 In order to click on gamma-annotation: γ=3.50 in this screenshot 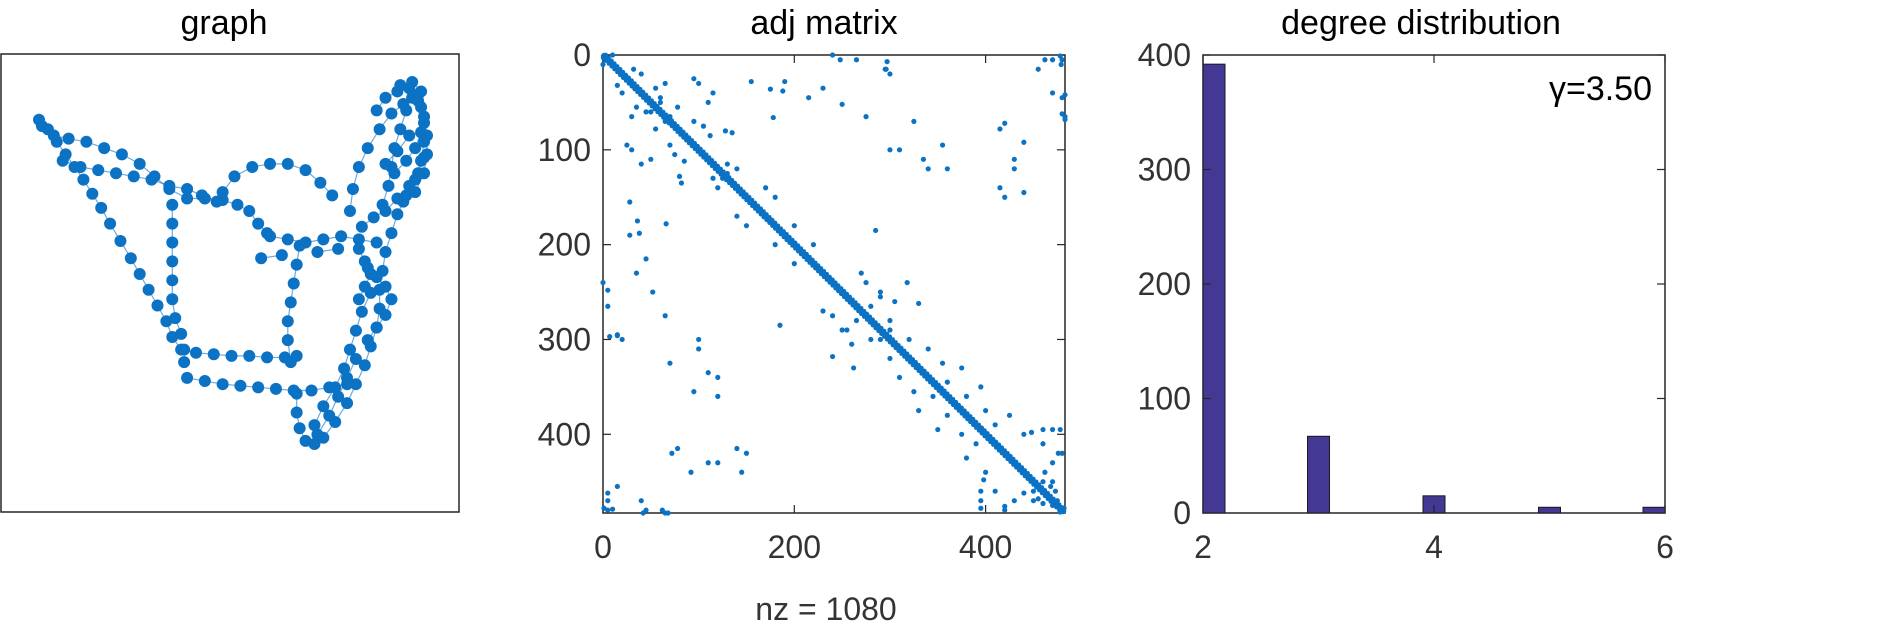, I will do `click(1600, 89)`.